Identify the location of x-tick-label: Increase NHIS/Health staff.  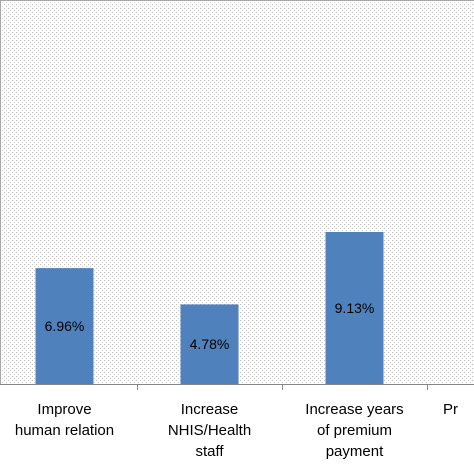
(209, 430).